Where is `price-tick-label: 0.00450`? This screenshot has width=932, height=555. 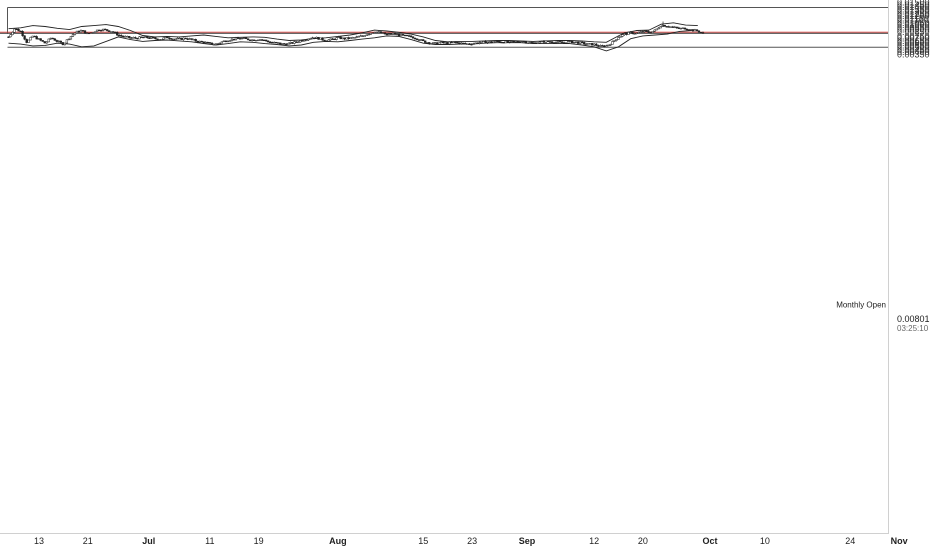 price-tick-label: 0.00450 is located at coordinates (913, 50).